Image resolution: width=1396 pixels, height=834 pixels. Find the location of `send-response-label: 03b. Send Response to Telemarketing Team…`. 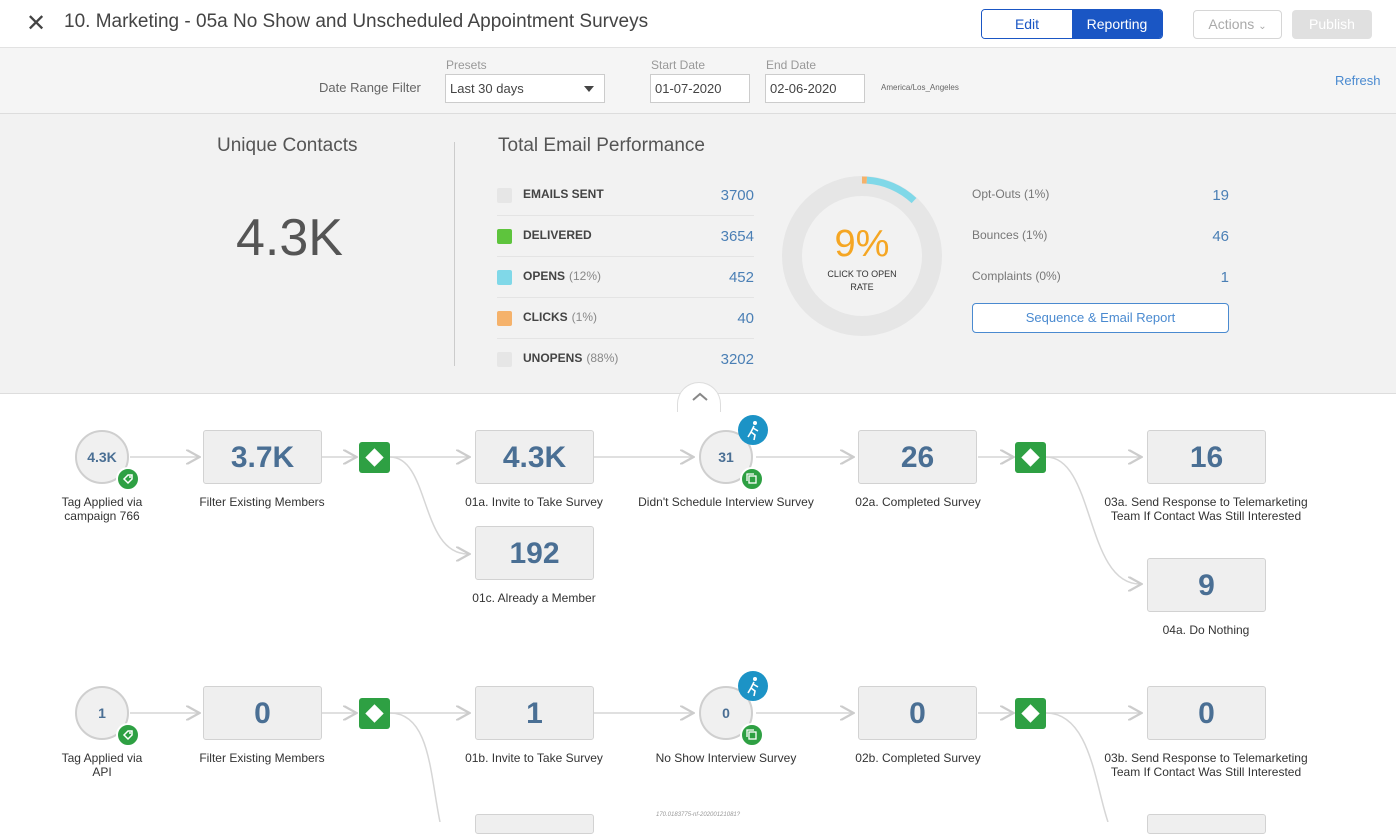

send-response-label: 03b. Send Response to Telemarketing Team… is located at coordinates (1206, 765).